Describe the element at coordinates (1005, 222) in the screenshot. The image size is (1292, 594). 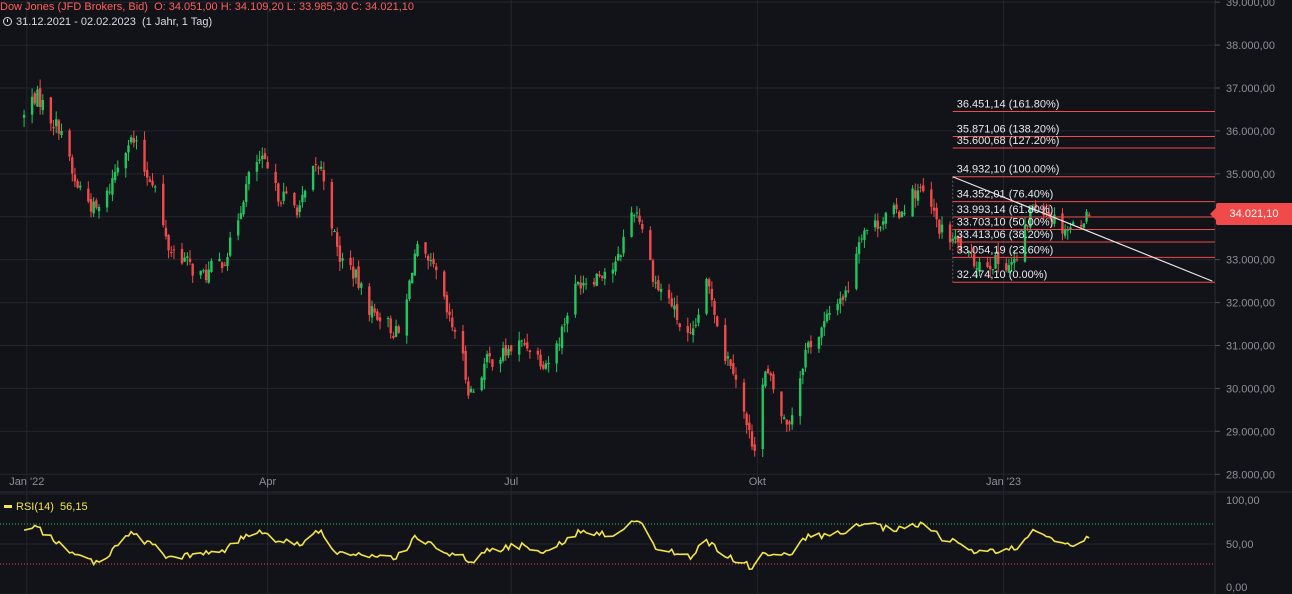
I see `fib-level-label: 33.703,10 (50.00%)` at that location.